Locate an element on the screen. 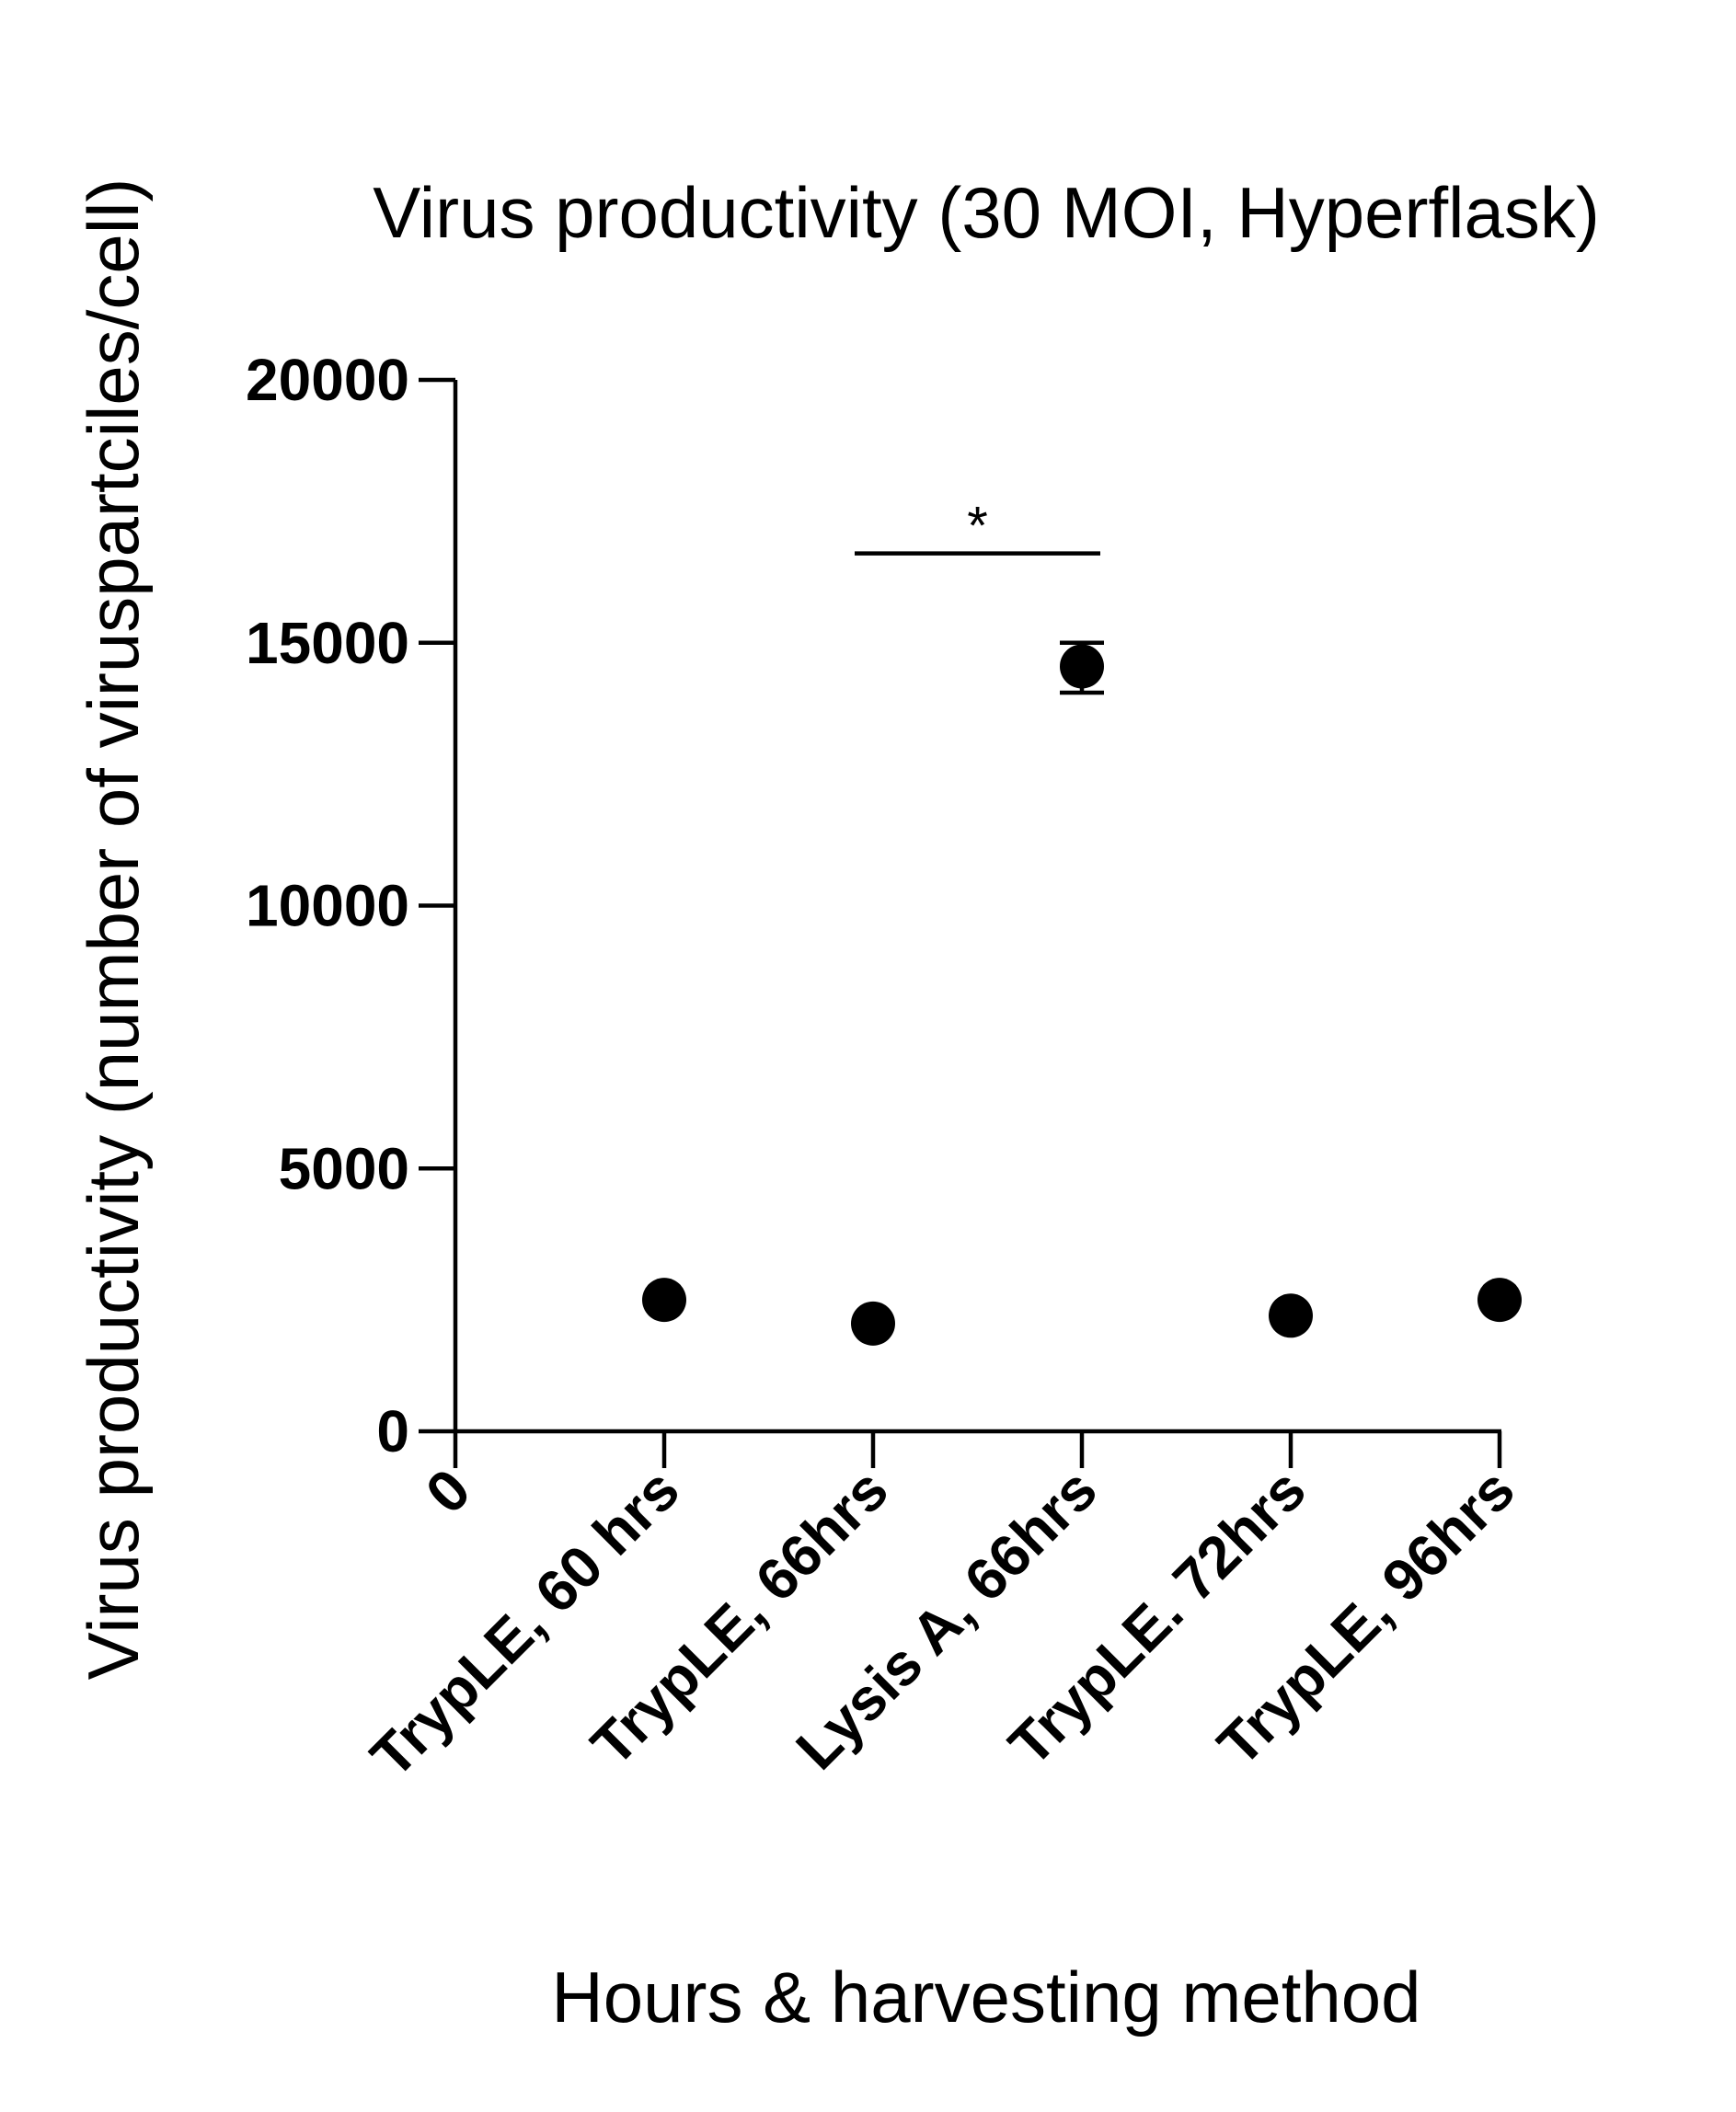 The height and width of the screenshot is (2112, 1736). chart-title: Virus productivity (30 MOI, Hyperflask) is located at coordinates (987, 212).